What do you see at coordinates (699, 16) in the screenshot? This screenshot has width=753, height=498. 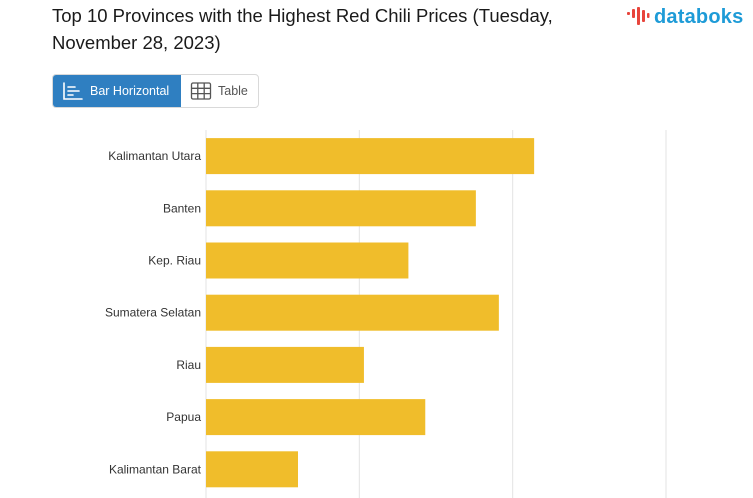 I see `brand-name: databoks` at bounding box center [699, 16].